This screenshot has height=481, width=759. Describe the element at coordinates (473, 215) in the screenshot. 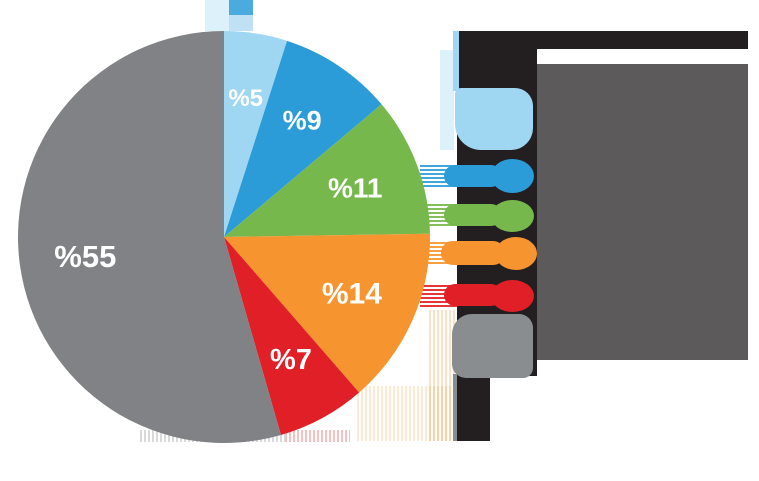

I see `legend-callout-green-handle` at that location.